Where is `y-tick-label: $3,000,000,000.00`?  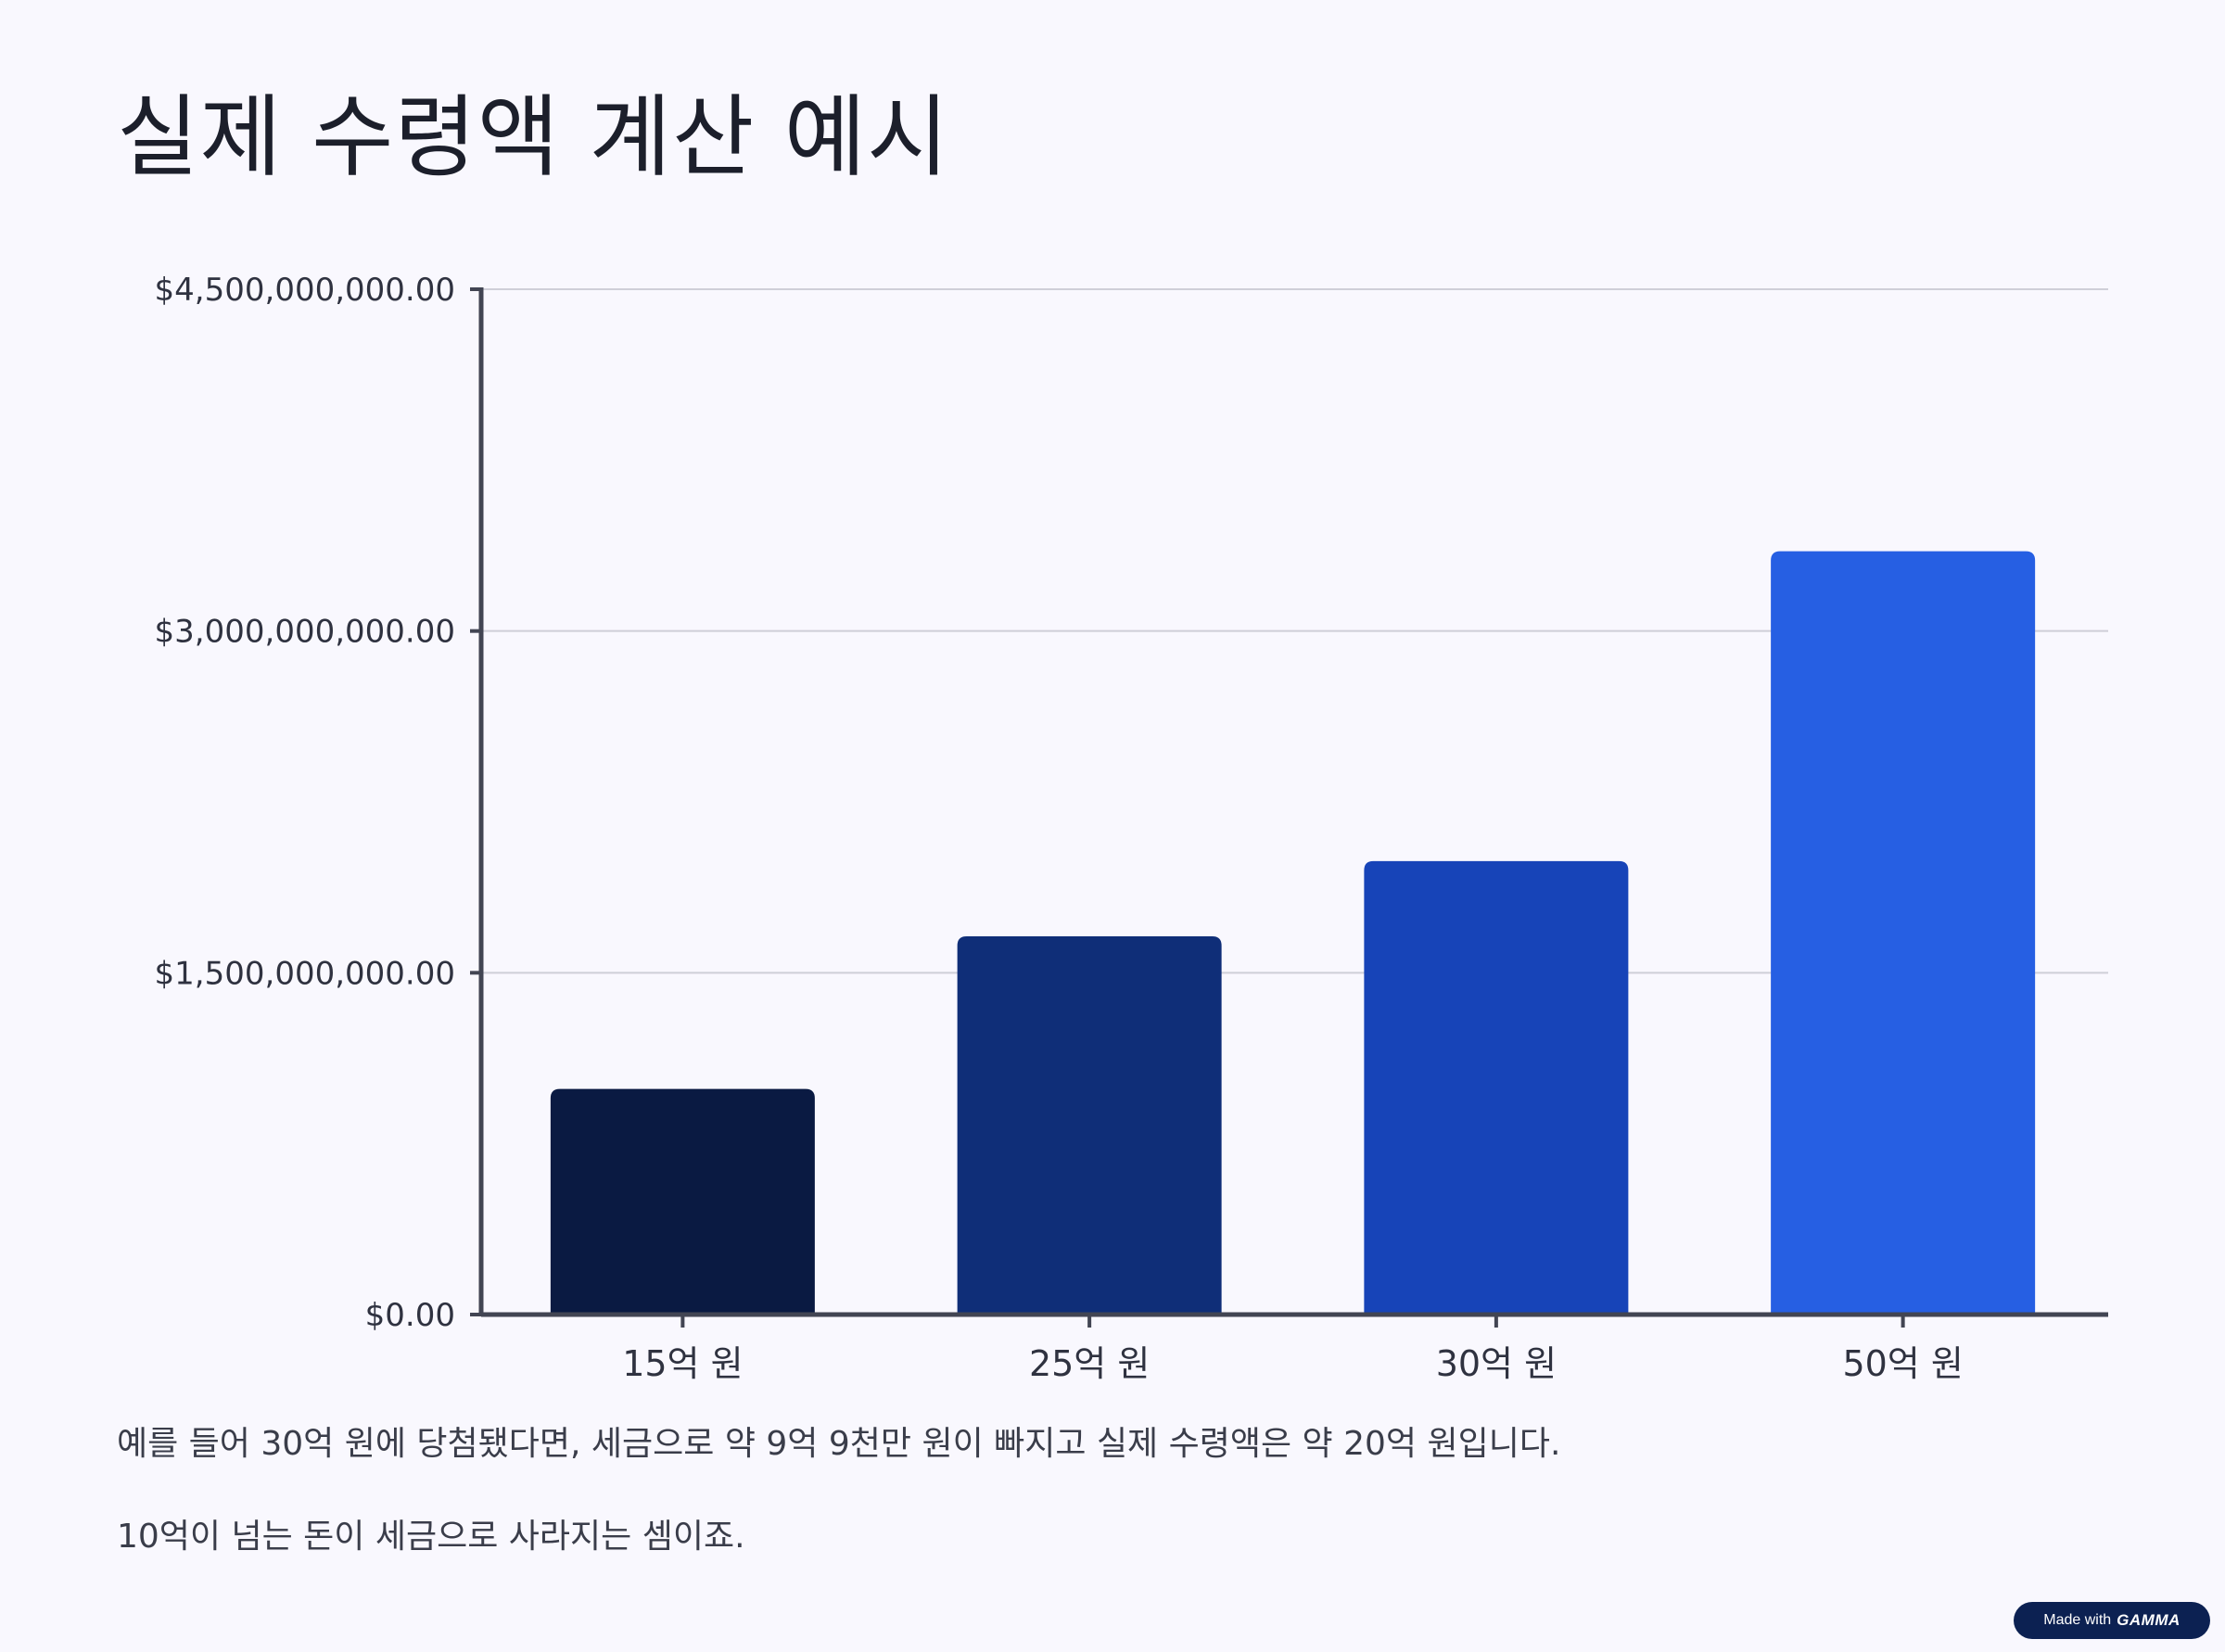 y-tick-label: $3,000,000,000.00 is located at coordinates (305, 632).